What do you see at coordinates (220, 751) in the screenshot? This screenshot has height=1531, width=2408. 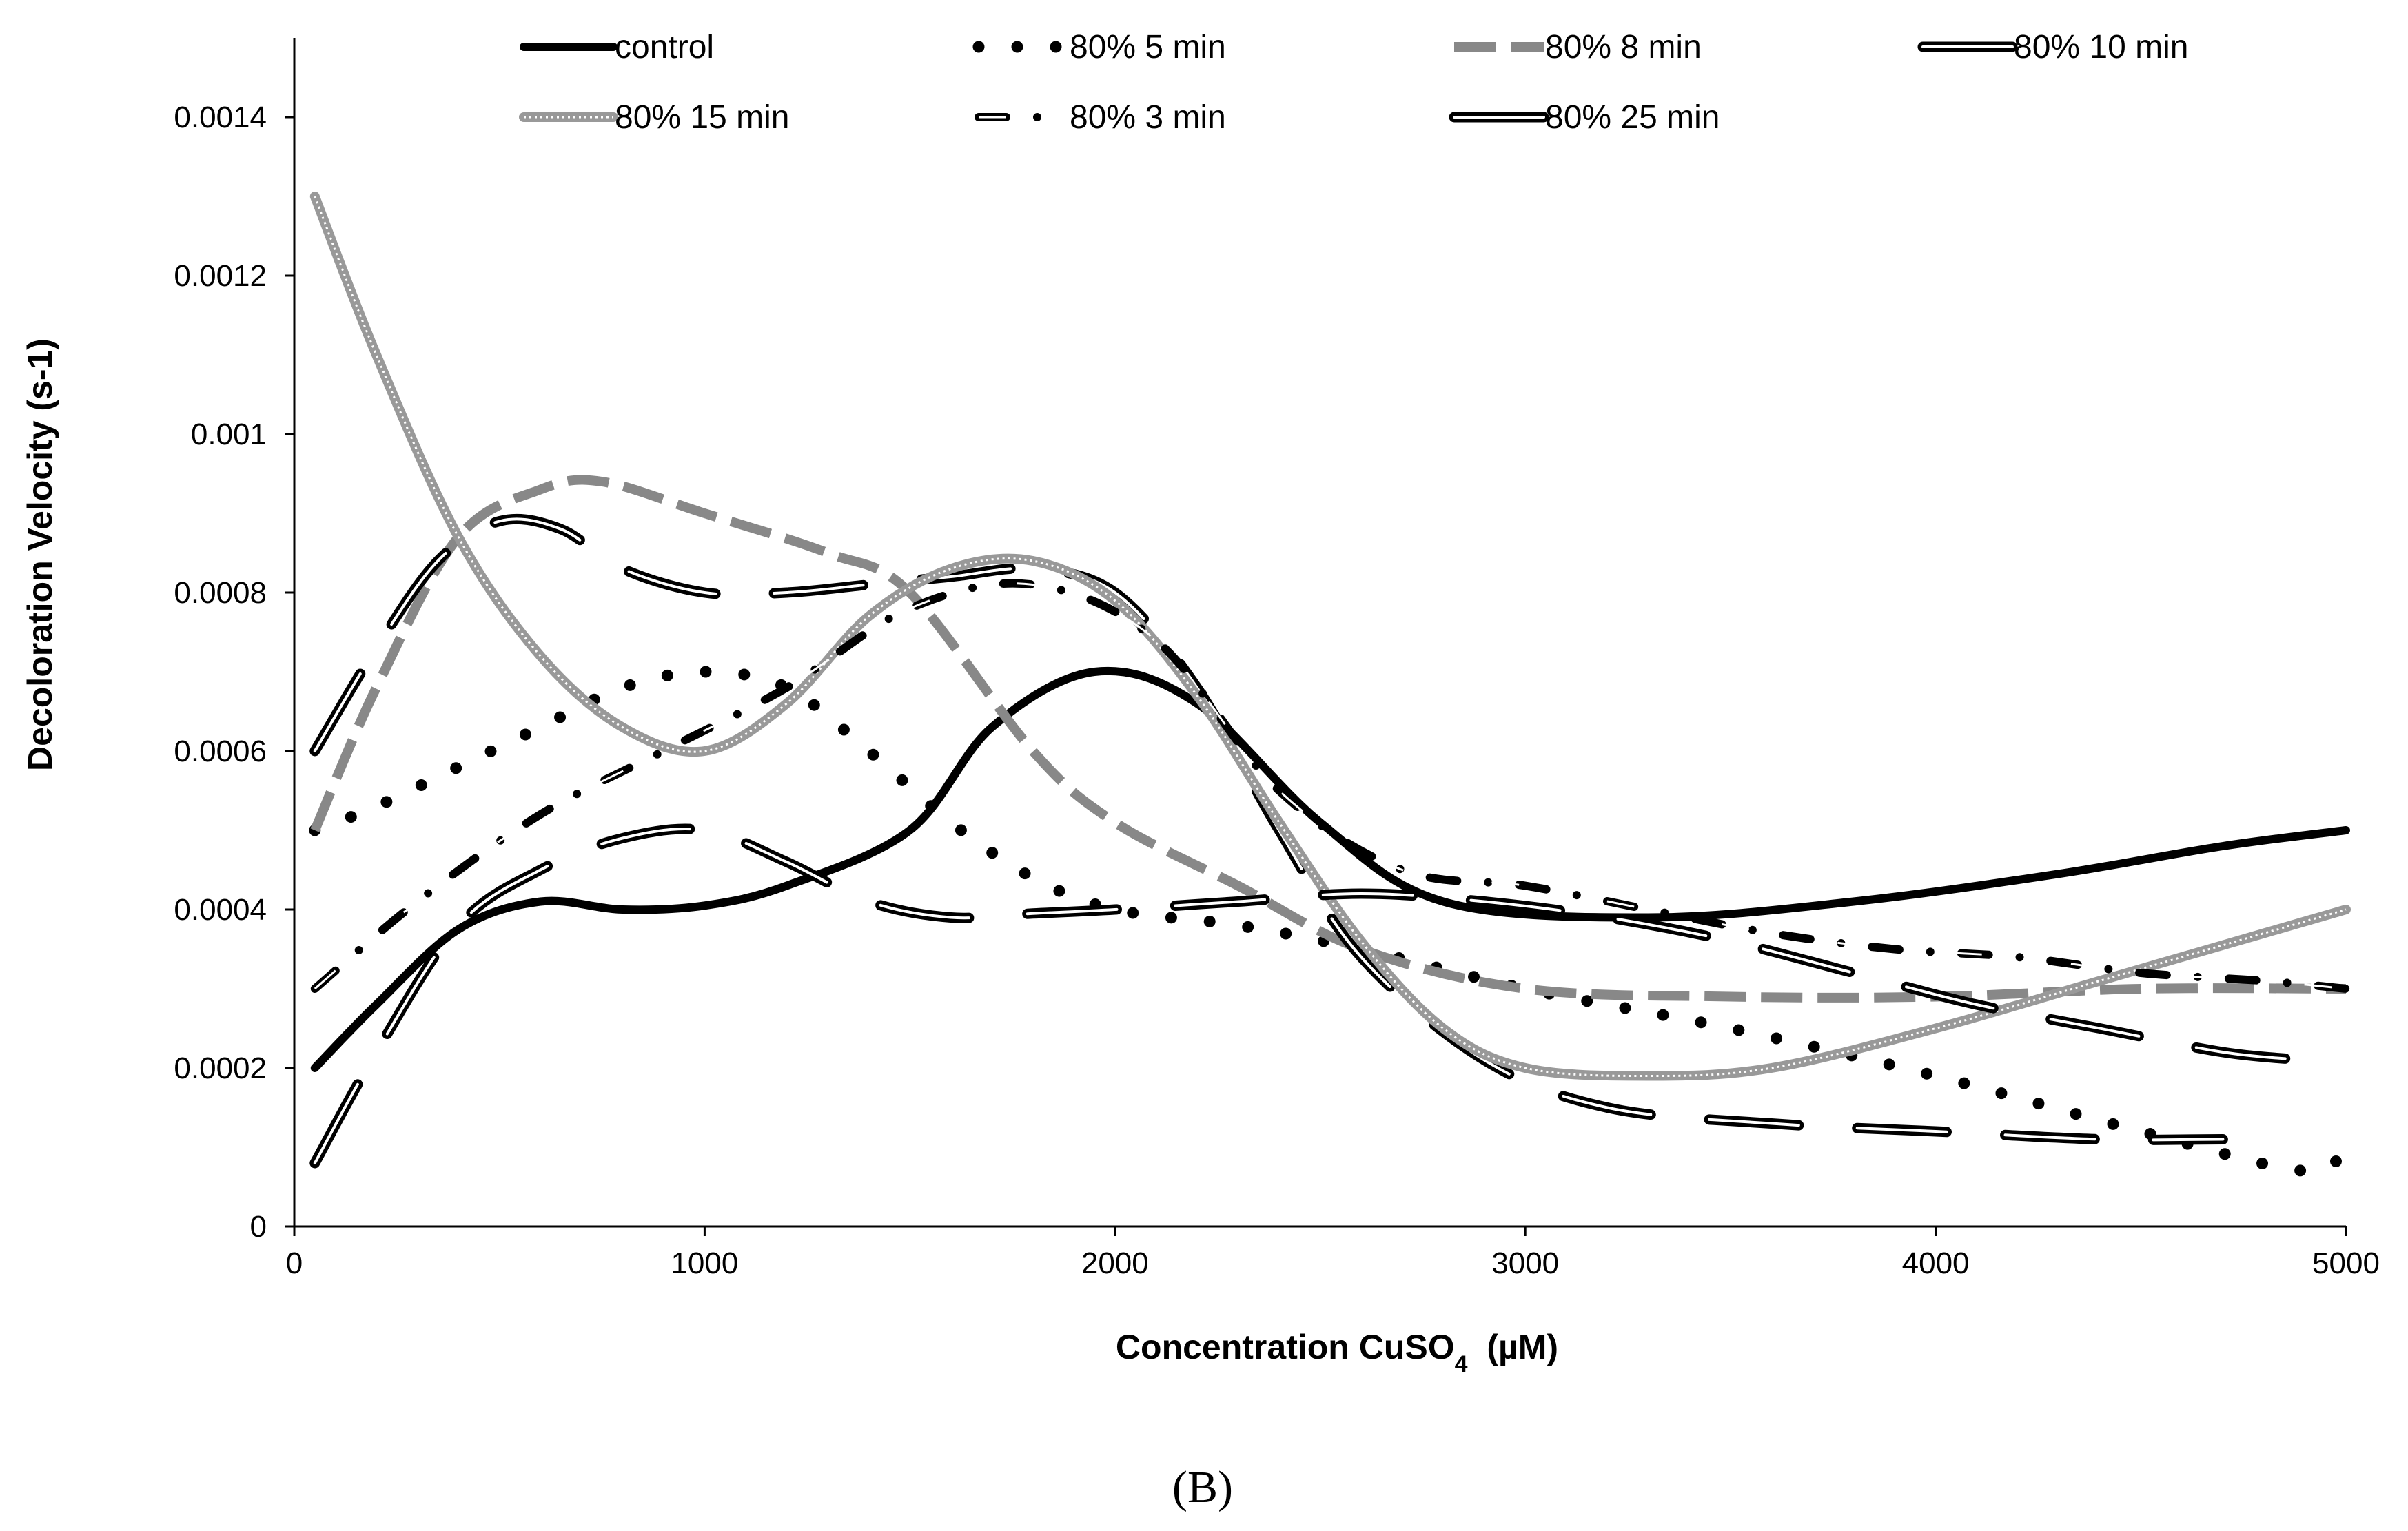 I see `y-tick-label: 0.0006` at bounding box center [220, 751].